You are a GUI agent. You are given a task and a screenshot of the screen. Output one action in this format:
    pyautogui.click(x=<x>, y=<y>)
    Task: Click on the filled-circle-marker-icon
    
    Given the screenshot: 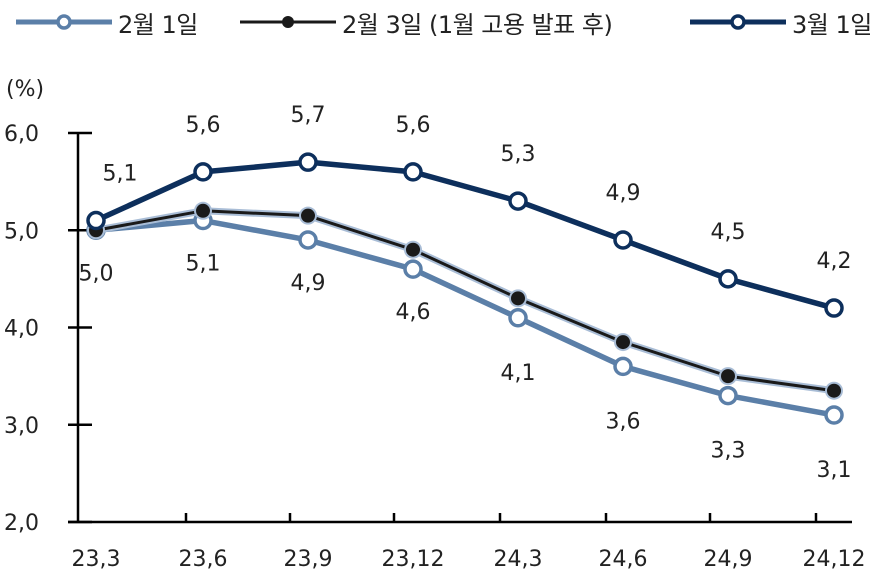 What is the action you would take?
    pyautogui.click(x=288, y=22)
    